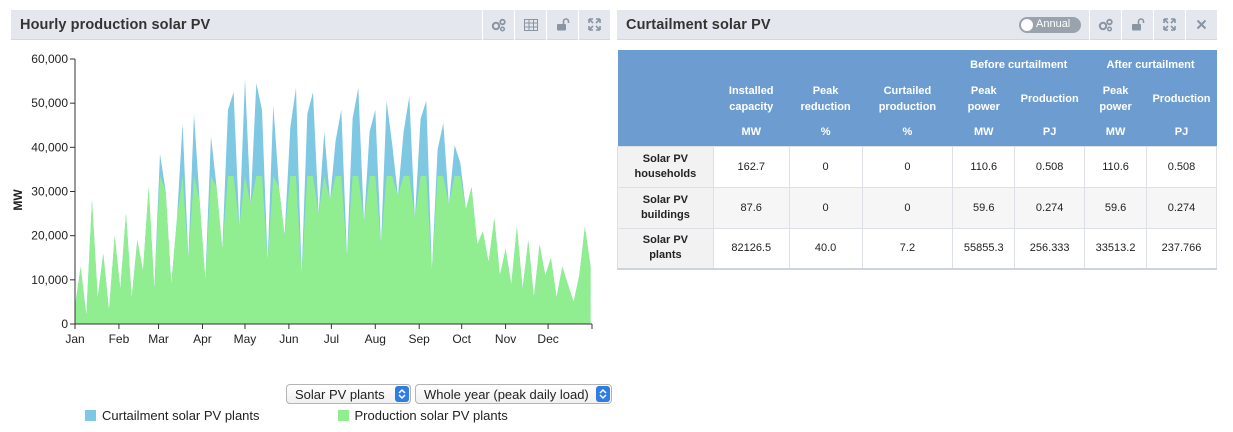 This screenshot has width=1233, height=432. What do you see at coordinates (288, 339) in the screenshot?
I see `x-tick-label: Jun` at bounding box center [288, 339].